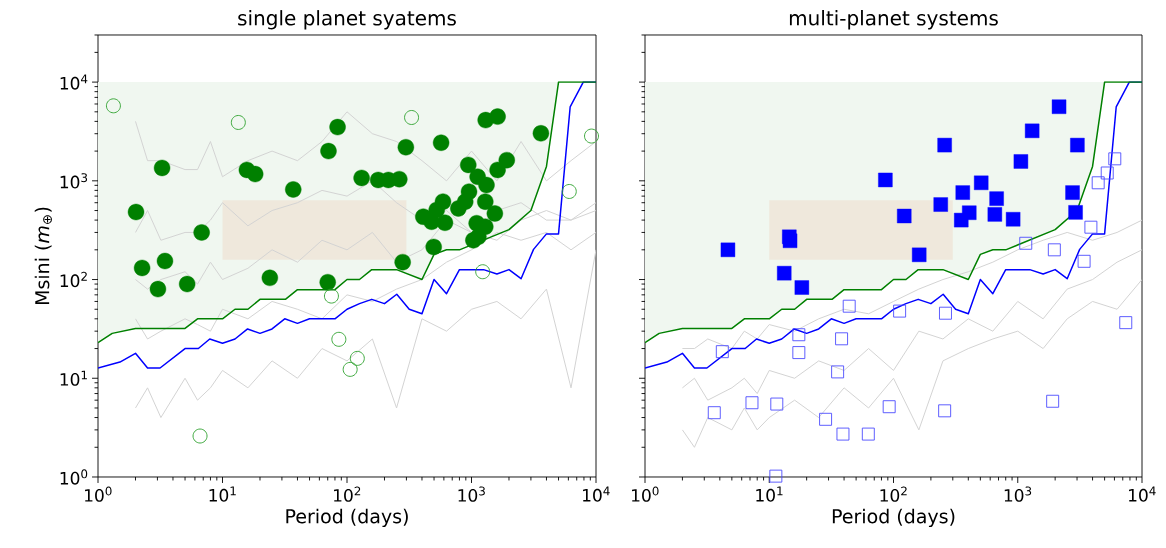 The height and width of the screenshot is (548, 1166). What do you see at coordinates (73, 378) in the screenshot?
I see `y-tick-label: 10$^{1}$` at bounding box center [73, 378].